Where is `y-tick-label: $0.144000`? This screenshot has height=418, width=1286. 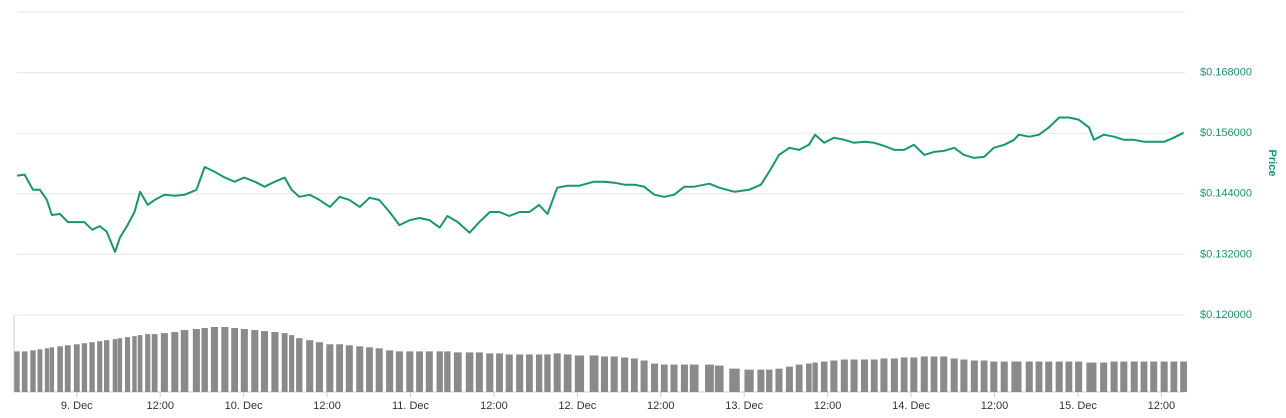 y-tick-label: $0.144000 is located at coordinates (1226, 194).